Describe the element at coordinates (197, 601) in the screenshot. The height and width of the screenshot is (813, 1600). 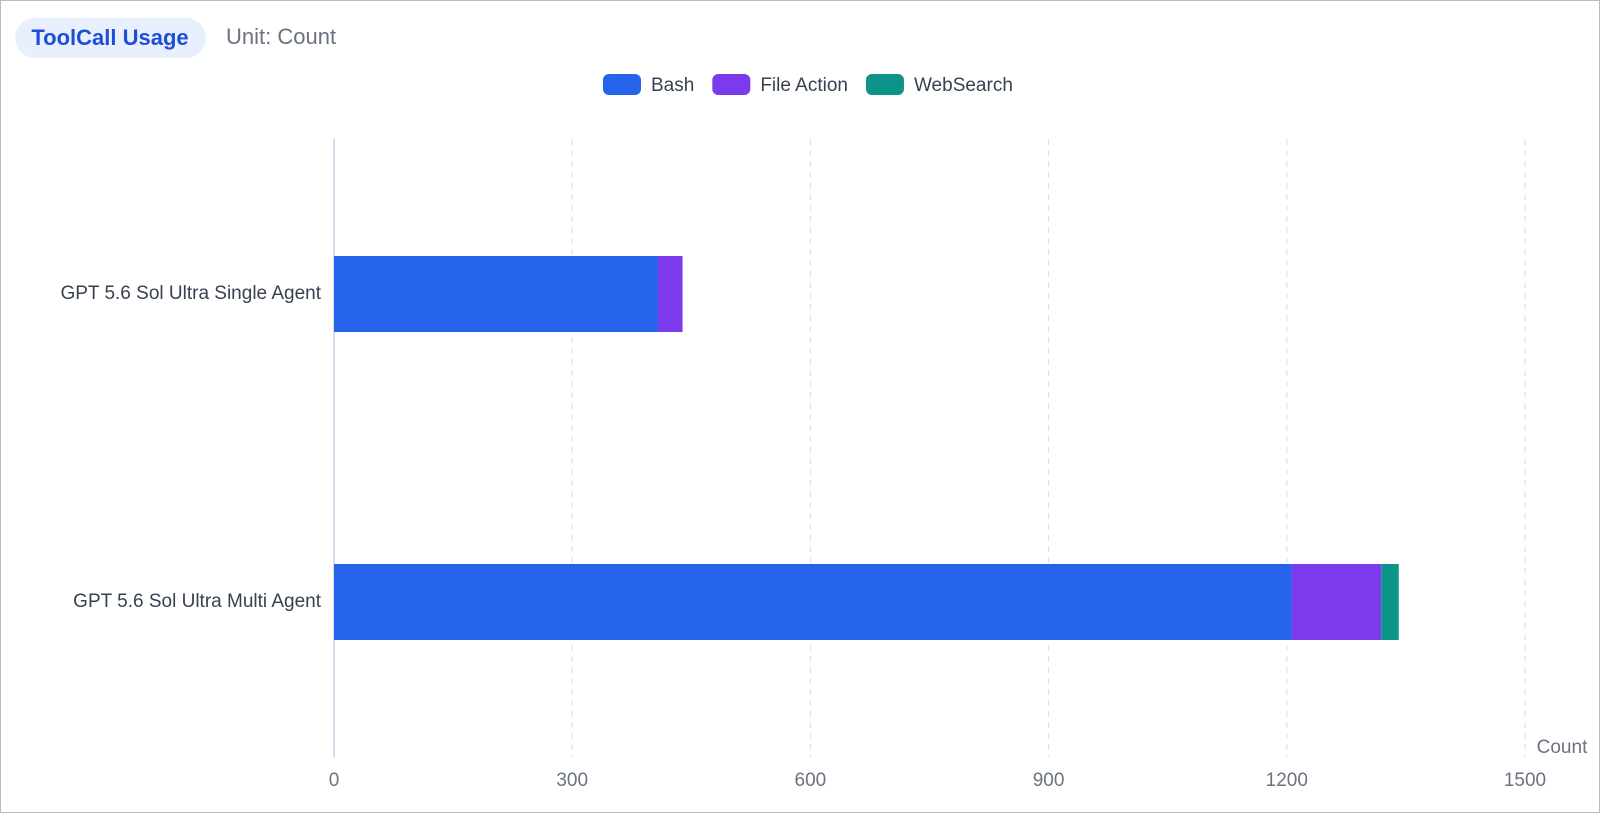
I see `y-tick-label: GPT 5.6 Sol Ultra Multi Agent` at that location.